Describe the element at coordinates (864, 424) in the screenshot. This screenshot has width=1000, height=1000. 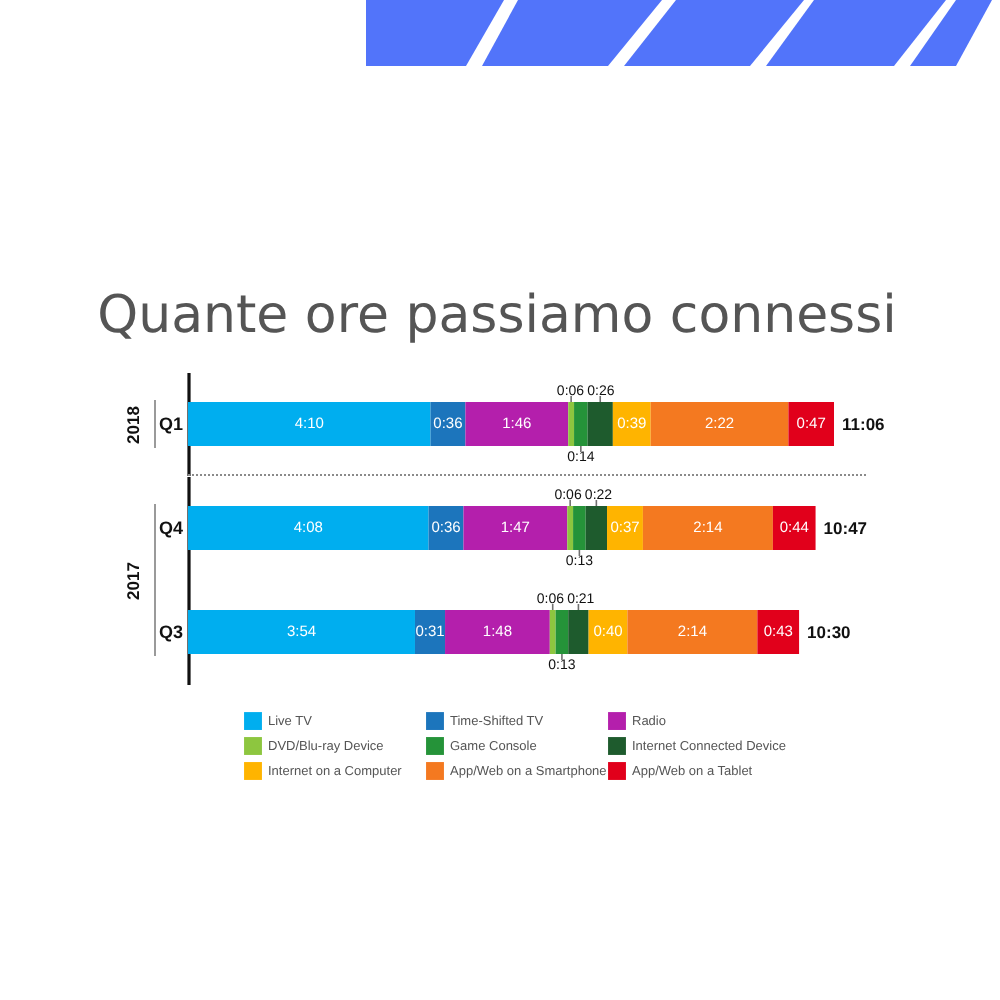
I see `total-label: 11:06` at that location.